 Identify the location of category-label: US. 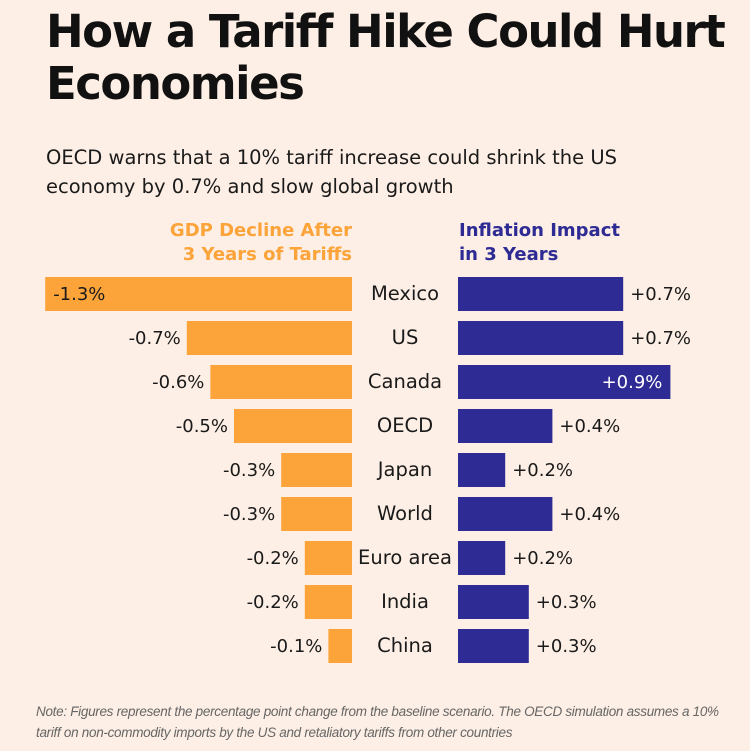
(405, 337).